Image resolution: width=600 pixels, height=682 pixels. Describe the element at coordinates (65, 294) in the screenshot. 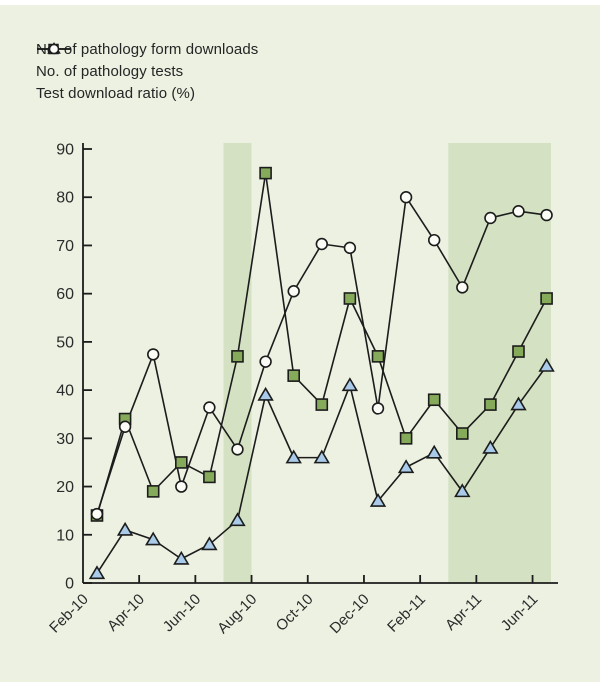

I see `y-tick-label: 60` at that location.